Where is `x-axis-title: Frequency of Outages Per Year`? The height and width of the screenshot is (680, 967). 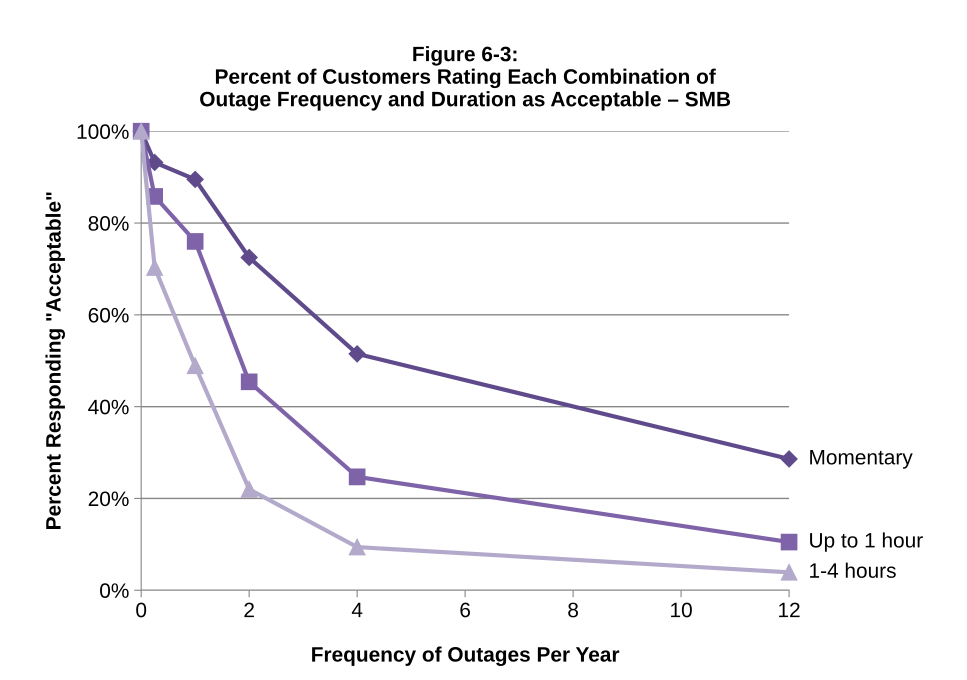
x-axis-title: Frequency of Outages Per Year is located at coordinates (466, 656).